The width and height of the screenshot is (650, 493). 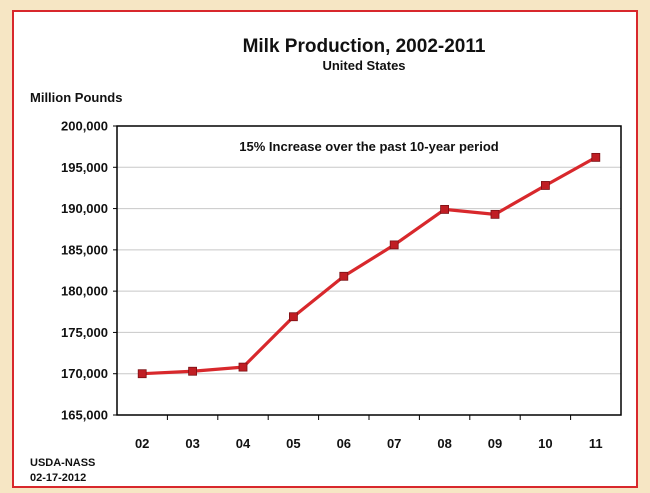 I want to click on x-tick-label: 05, so click(x=293, y=443).